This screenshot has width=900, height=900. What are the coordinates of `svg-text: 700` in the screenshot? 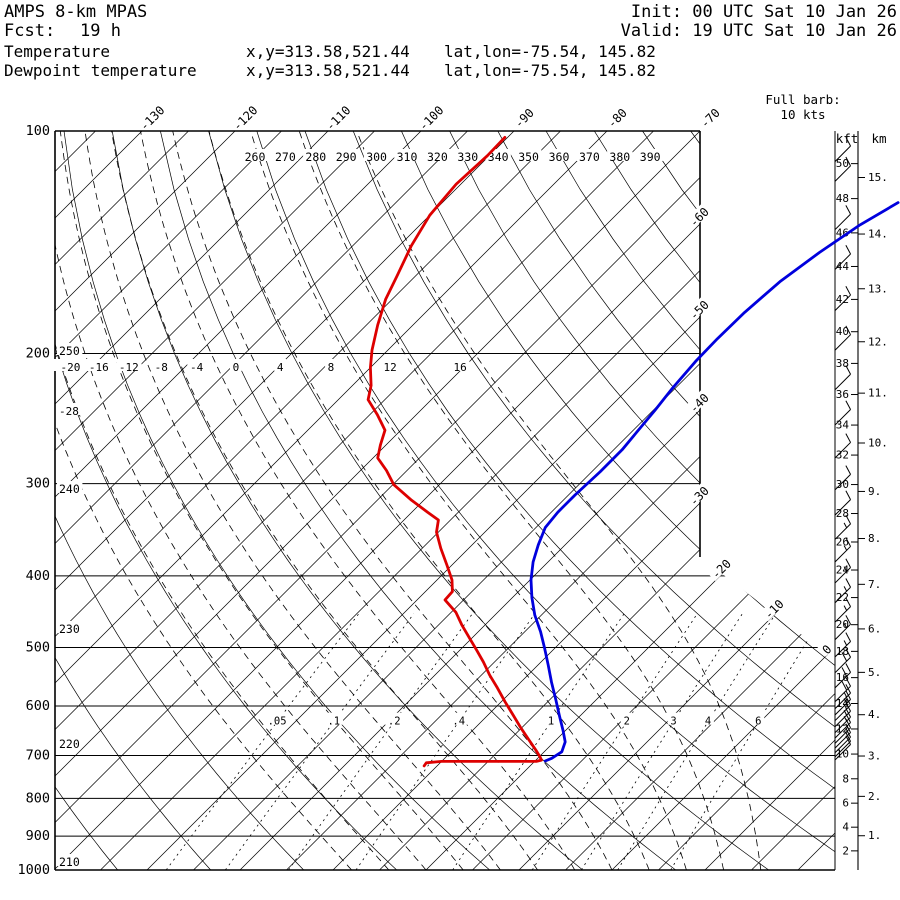 It's located at (38, 756).